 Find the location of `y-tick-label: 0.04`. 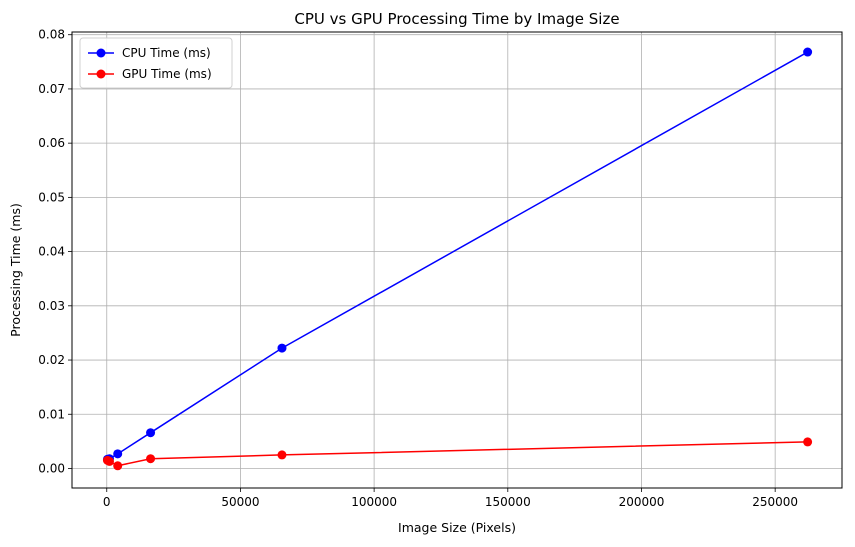

y-tick-label: 0.04 is located at coordinates (51, 252).